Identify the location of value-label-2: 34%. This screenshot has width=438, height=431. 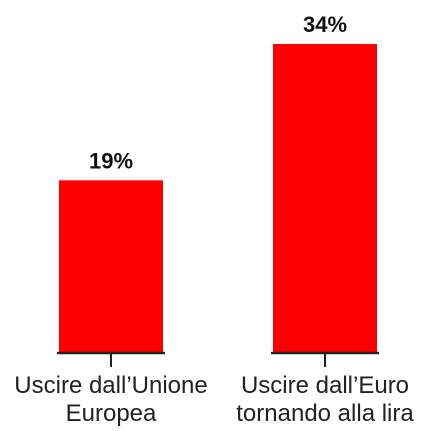
(325, 24).